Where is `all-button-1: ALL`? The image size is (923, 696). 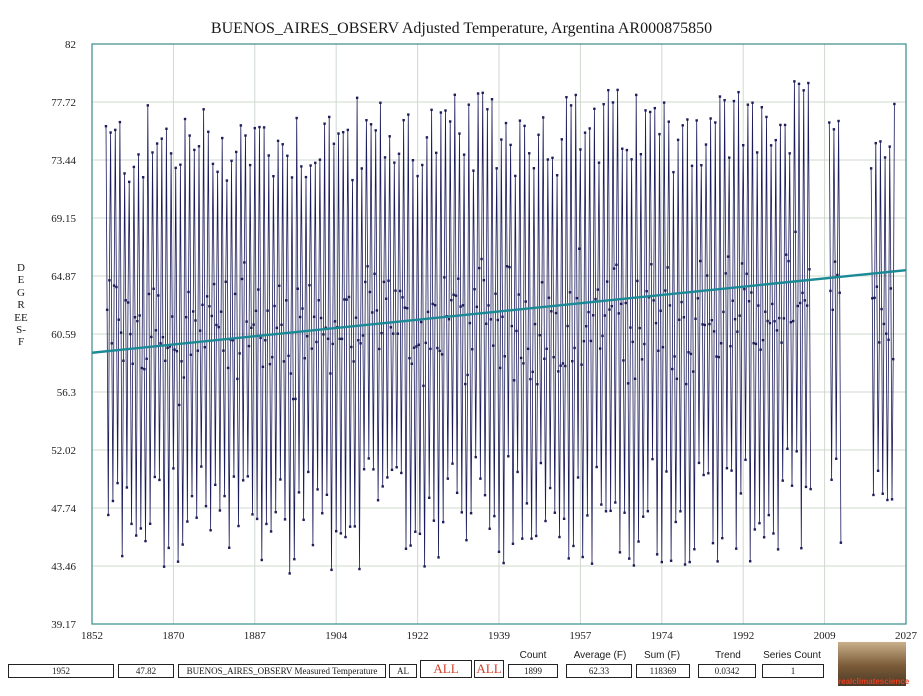 all-button-1: ALL is located at coordinates (446, 669).